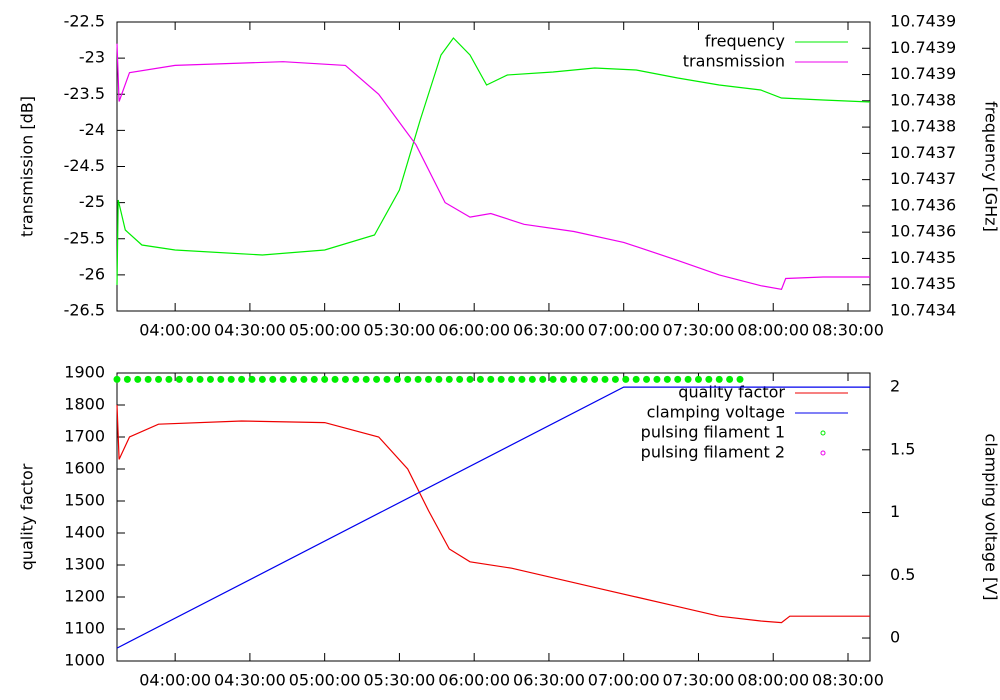 The height and width of the screenshot is (700, 1000). I want to click on y2-tick-label: 0.5, so click(902, 574).